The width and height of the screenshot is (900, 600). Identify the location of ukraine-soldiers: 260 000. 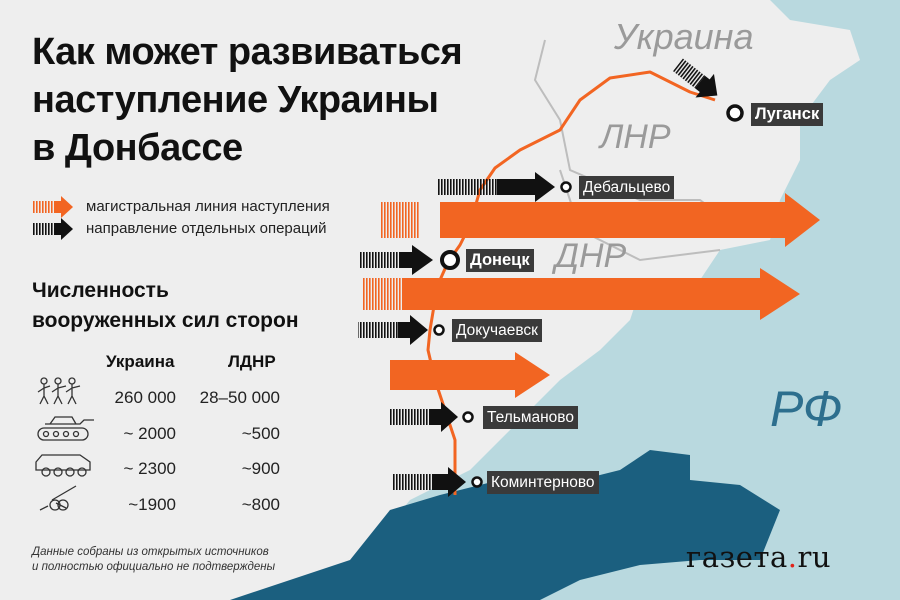
(145, 397).